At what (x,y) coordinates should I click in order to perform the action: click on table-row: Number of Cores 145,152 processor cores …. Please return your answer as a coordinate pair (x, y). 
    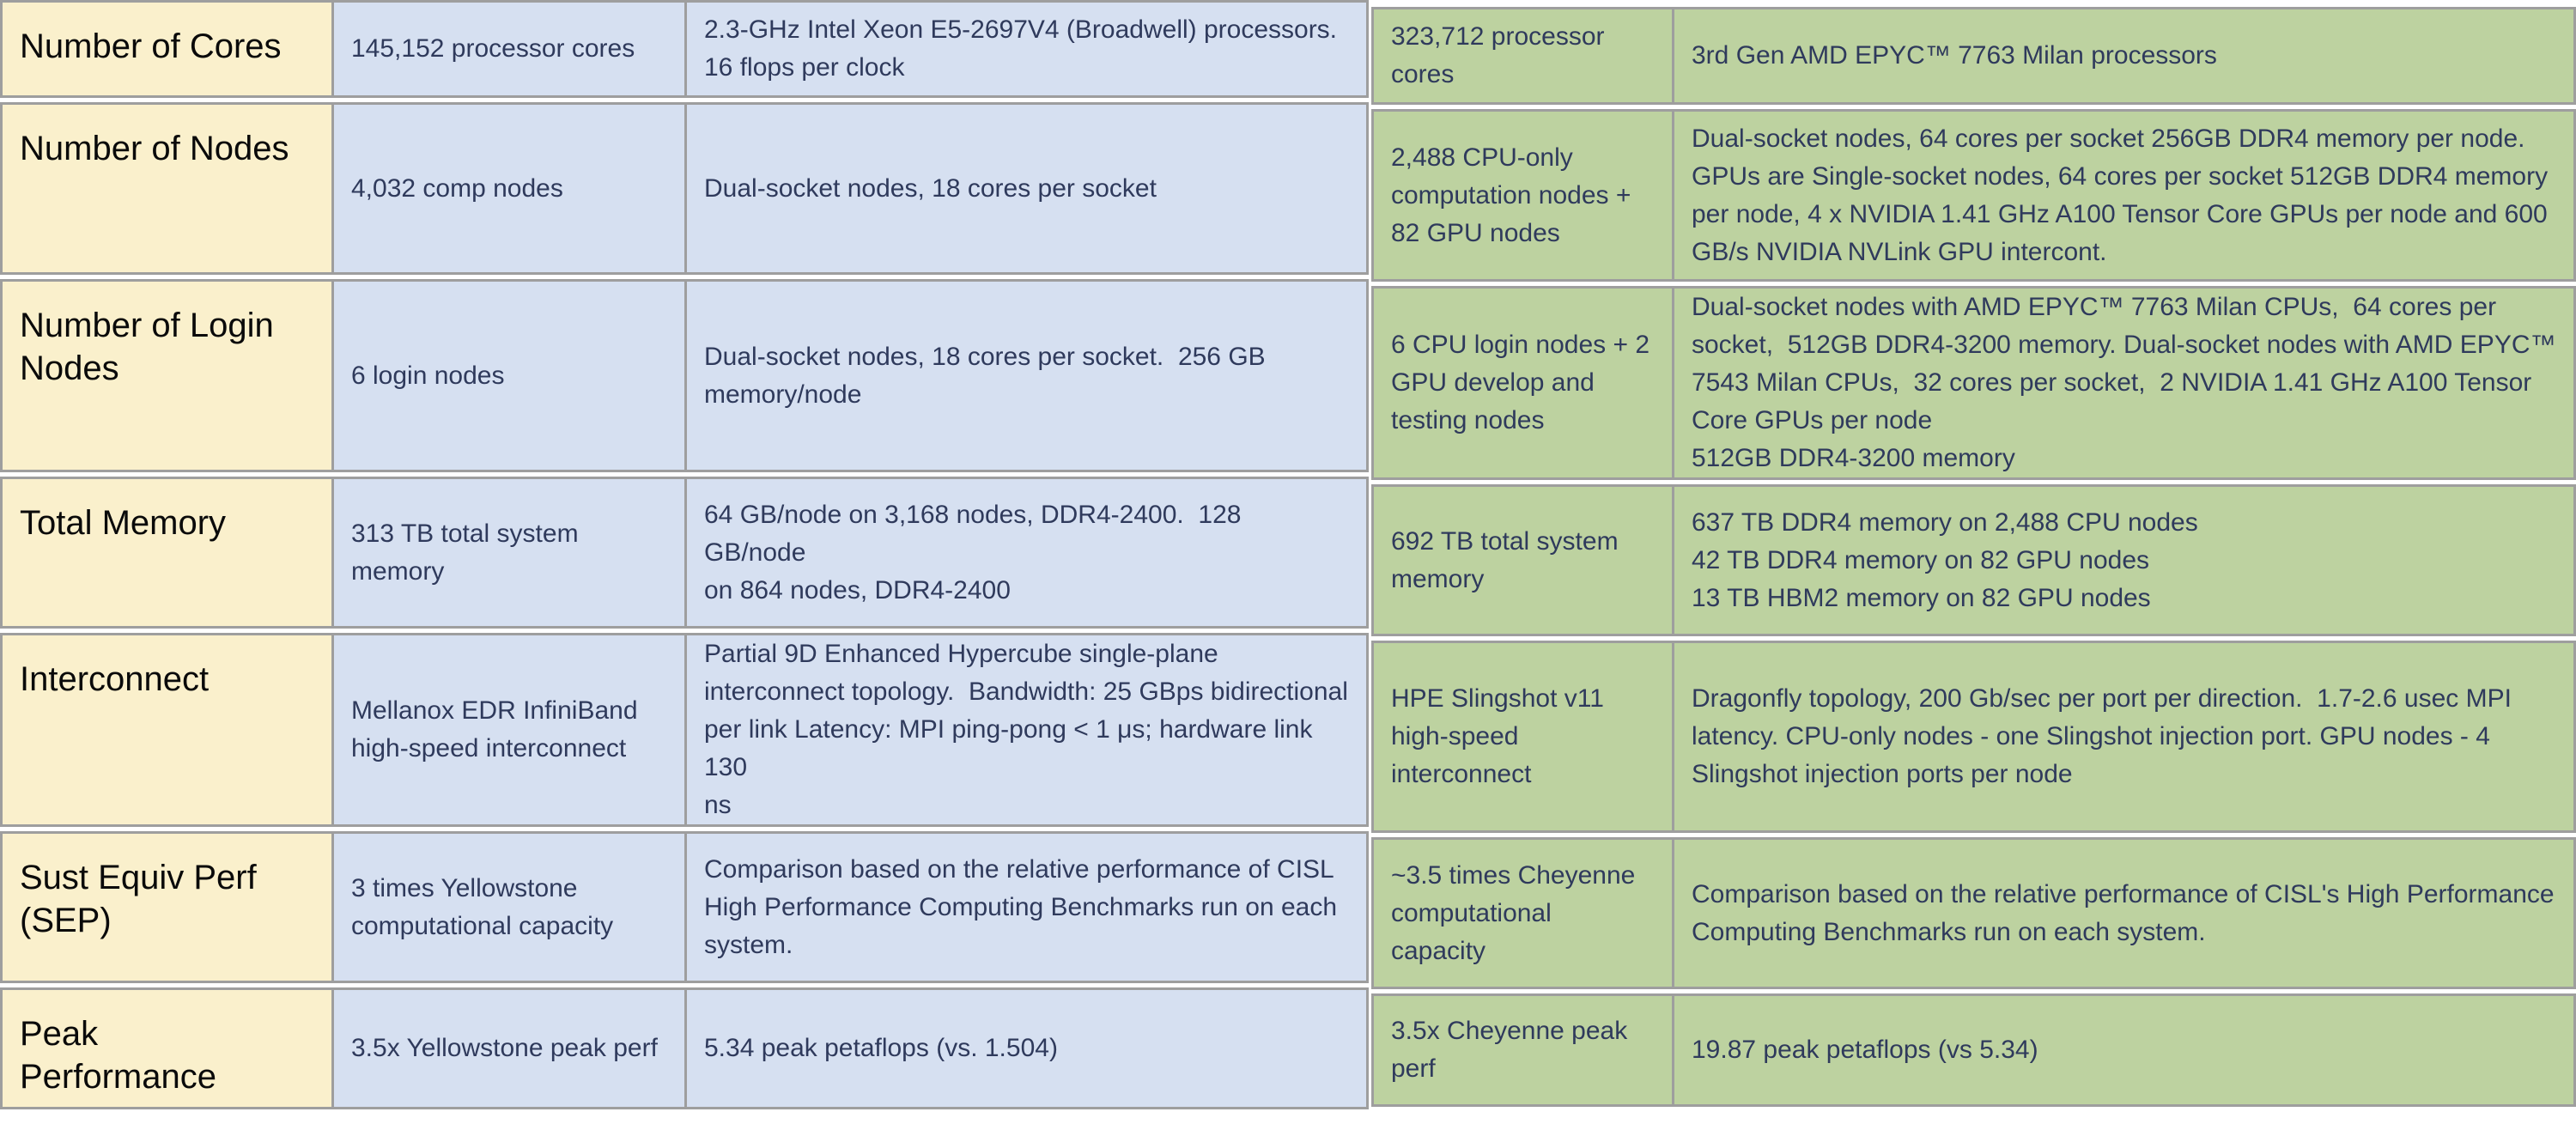
    Looking at the image, I should click on (684, 49).